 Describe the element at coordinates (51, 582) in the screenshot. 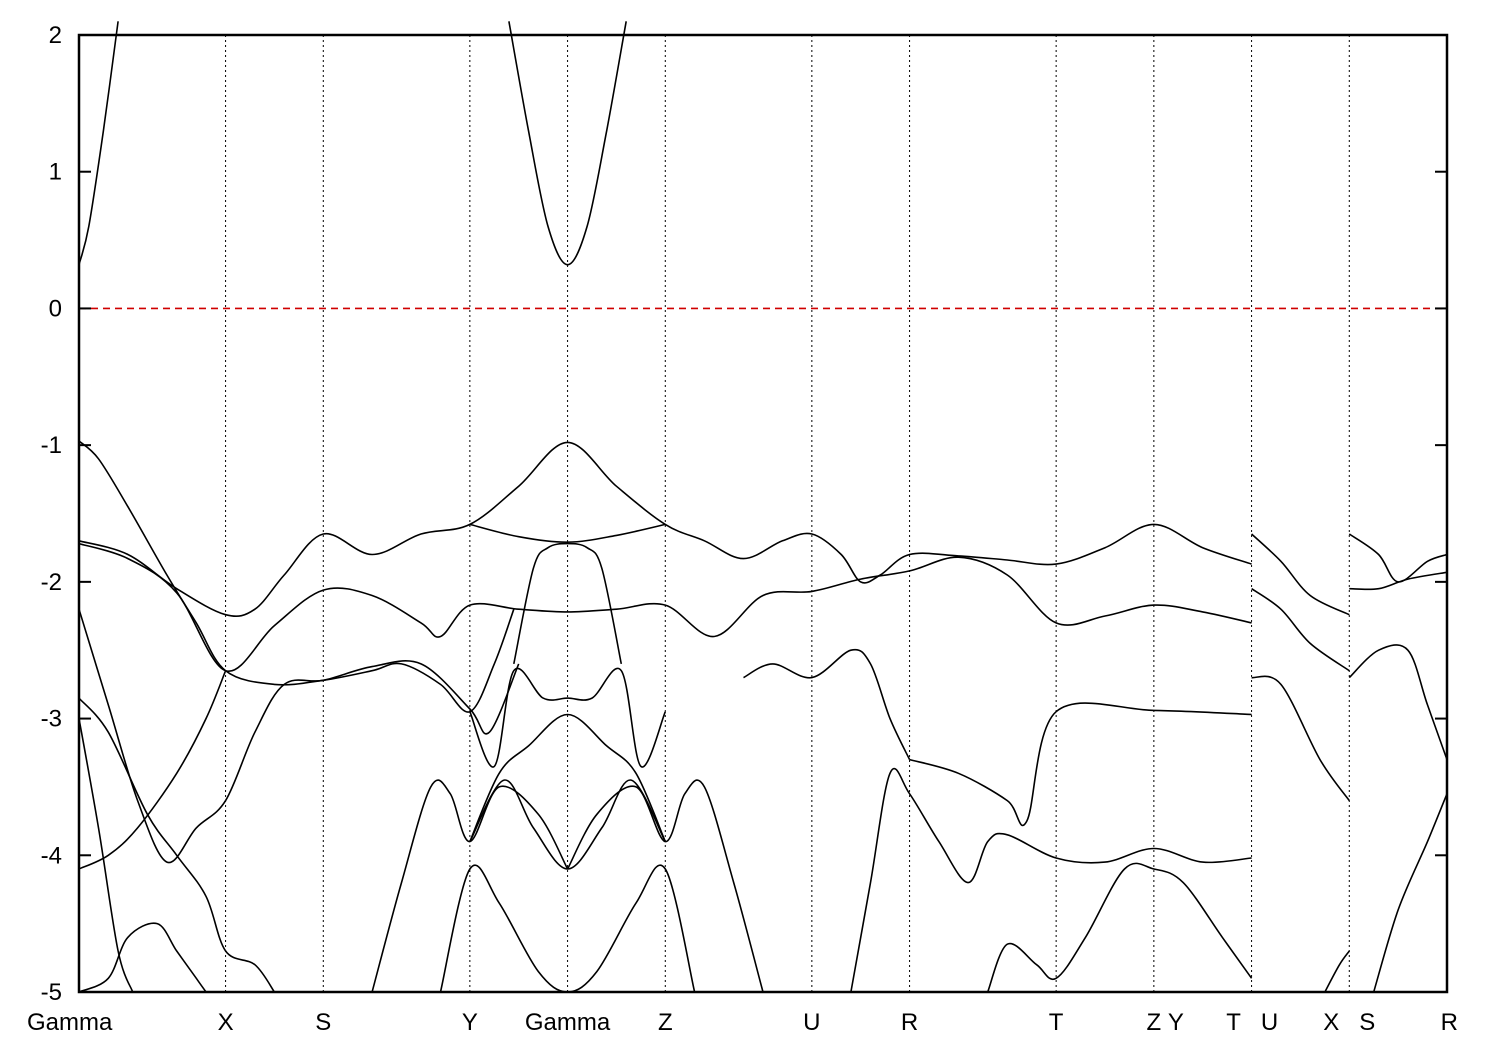

I see `y-tick-label: -2` at that location.